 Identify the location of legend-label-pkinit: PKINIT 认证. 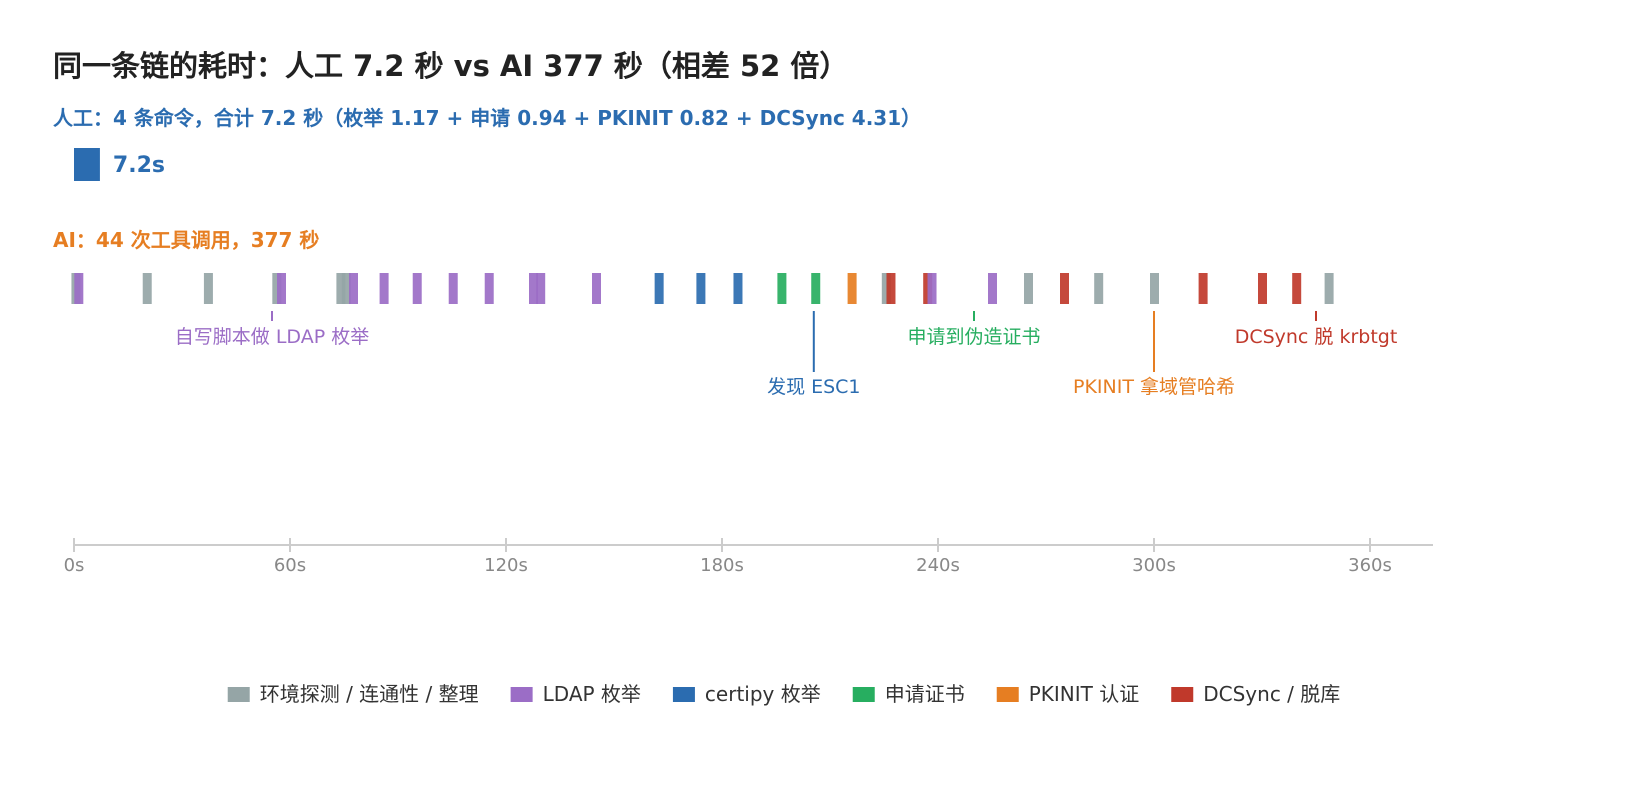
(1084, 694).